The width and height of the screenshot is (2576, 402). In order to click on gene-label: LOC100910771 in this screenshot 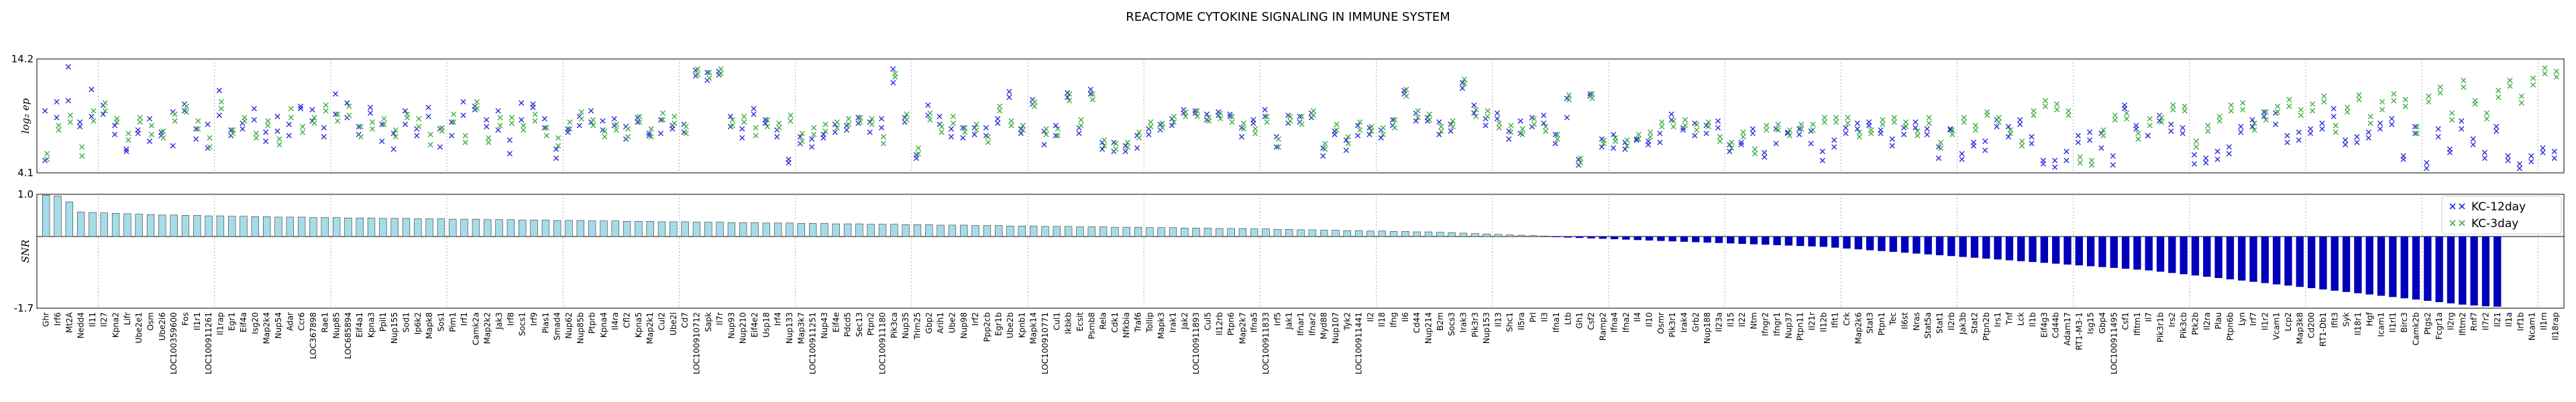, I will do `click(1045, 343)`.